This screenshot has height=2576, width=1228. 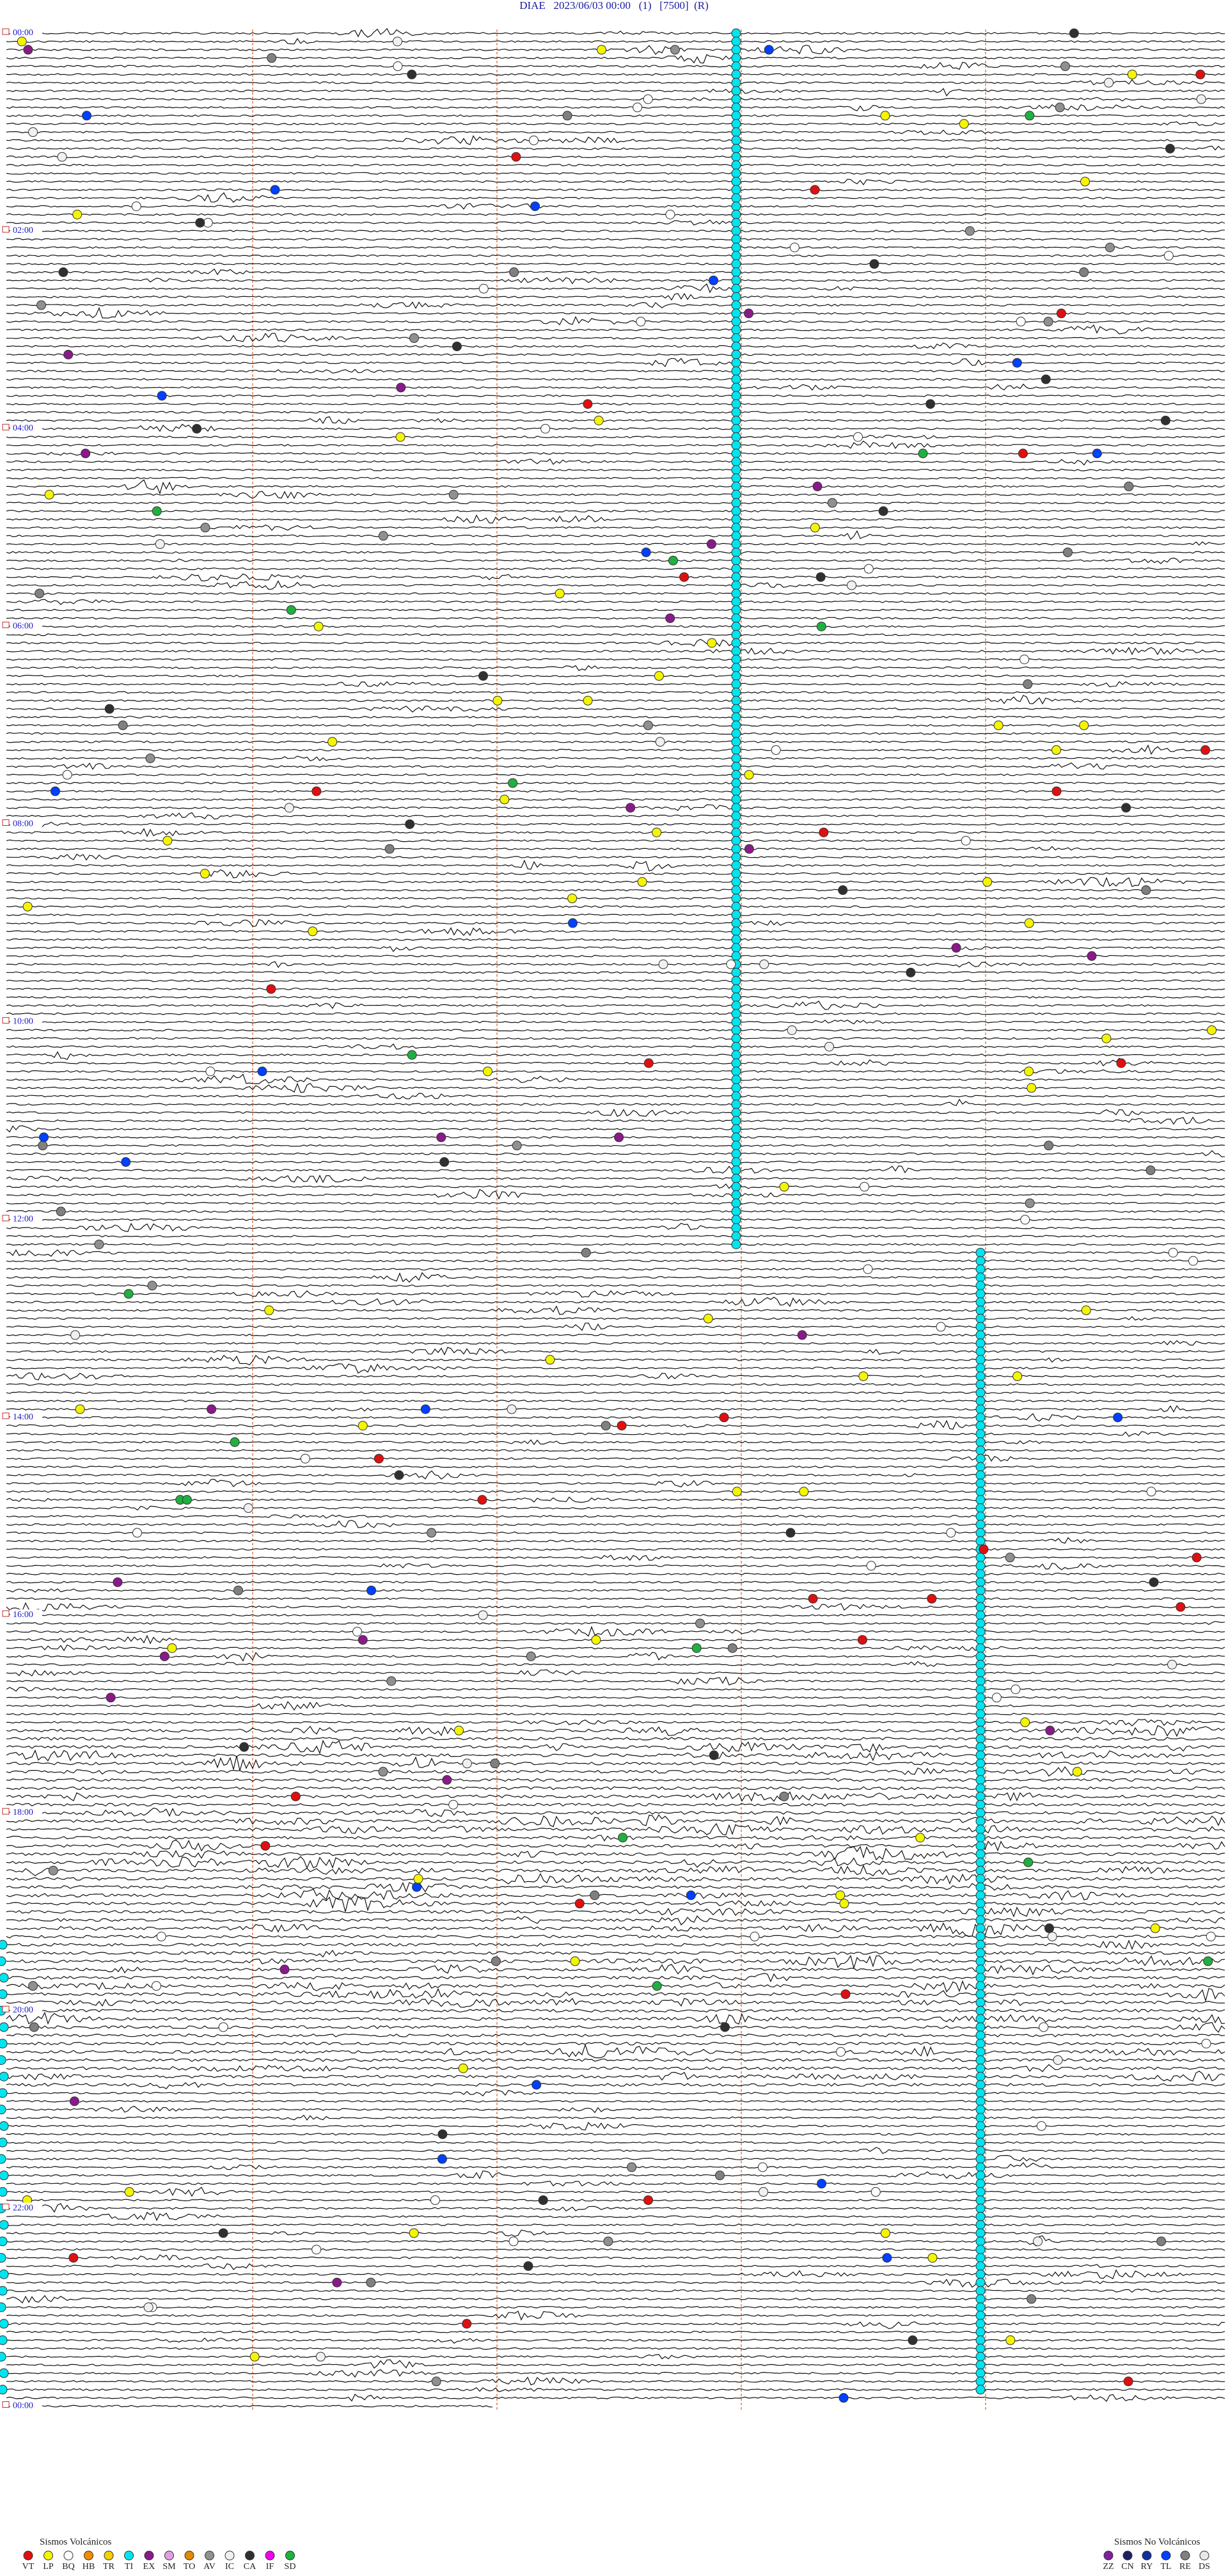 I want to click on time-label: 18:00, so click(x=23, y=1812).